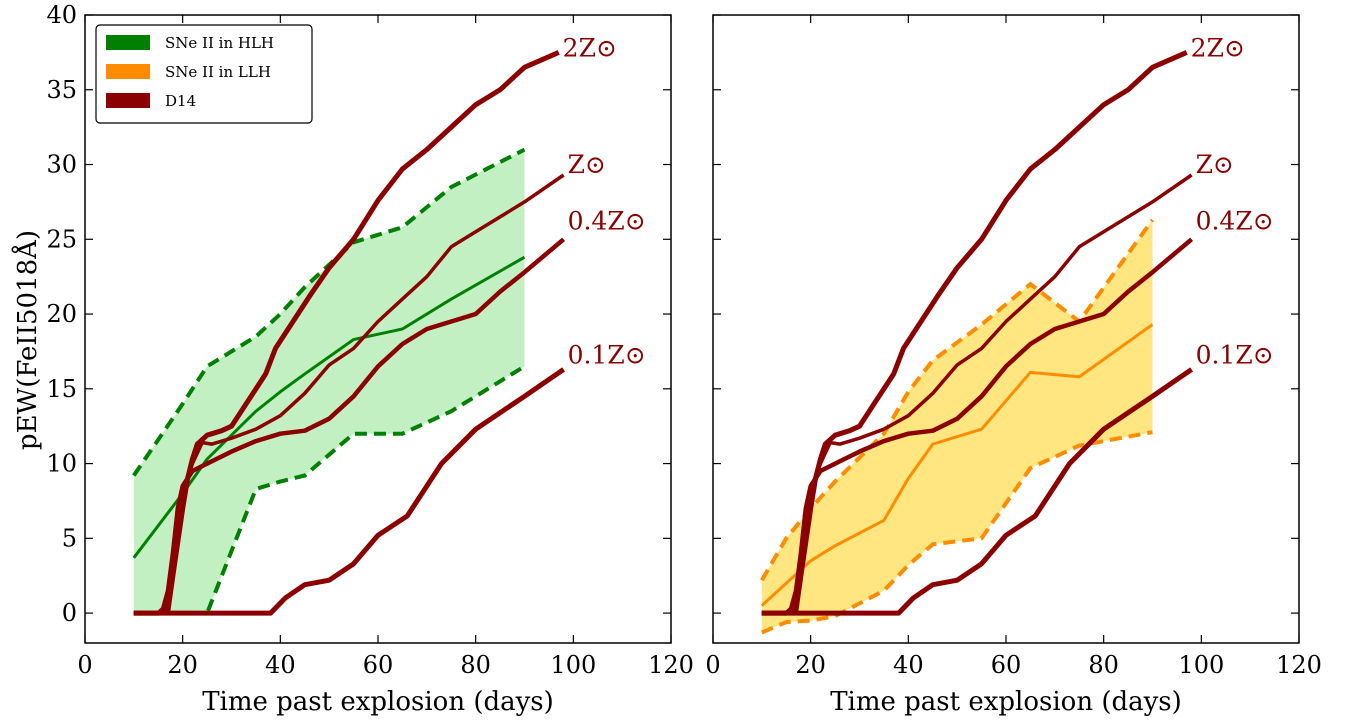 The image size is (1358, 725). Describe the element at coordinates (957, 532) in the screenshot. I see `band-lower-line` at that location.